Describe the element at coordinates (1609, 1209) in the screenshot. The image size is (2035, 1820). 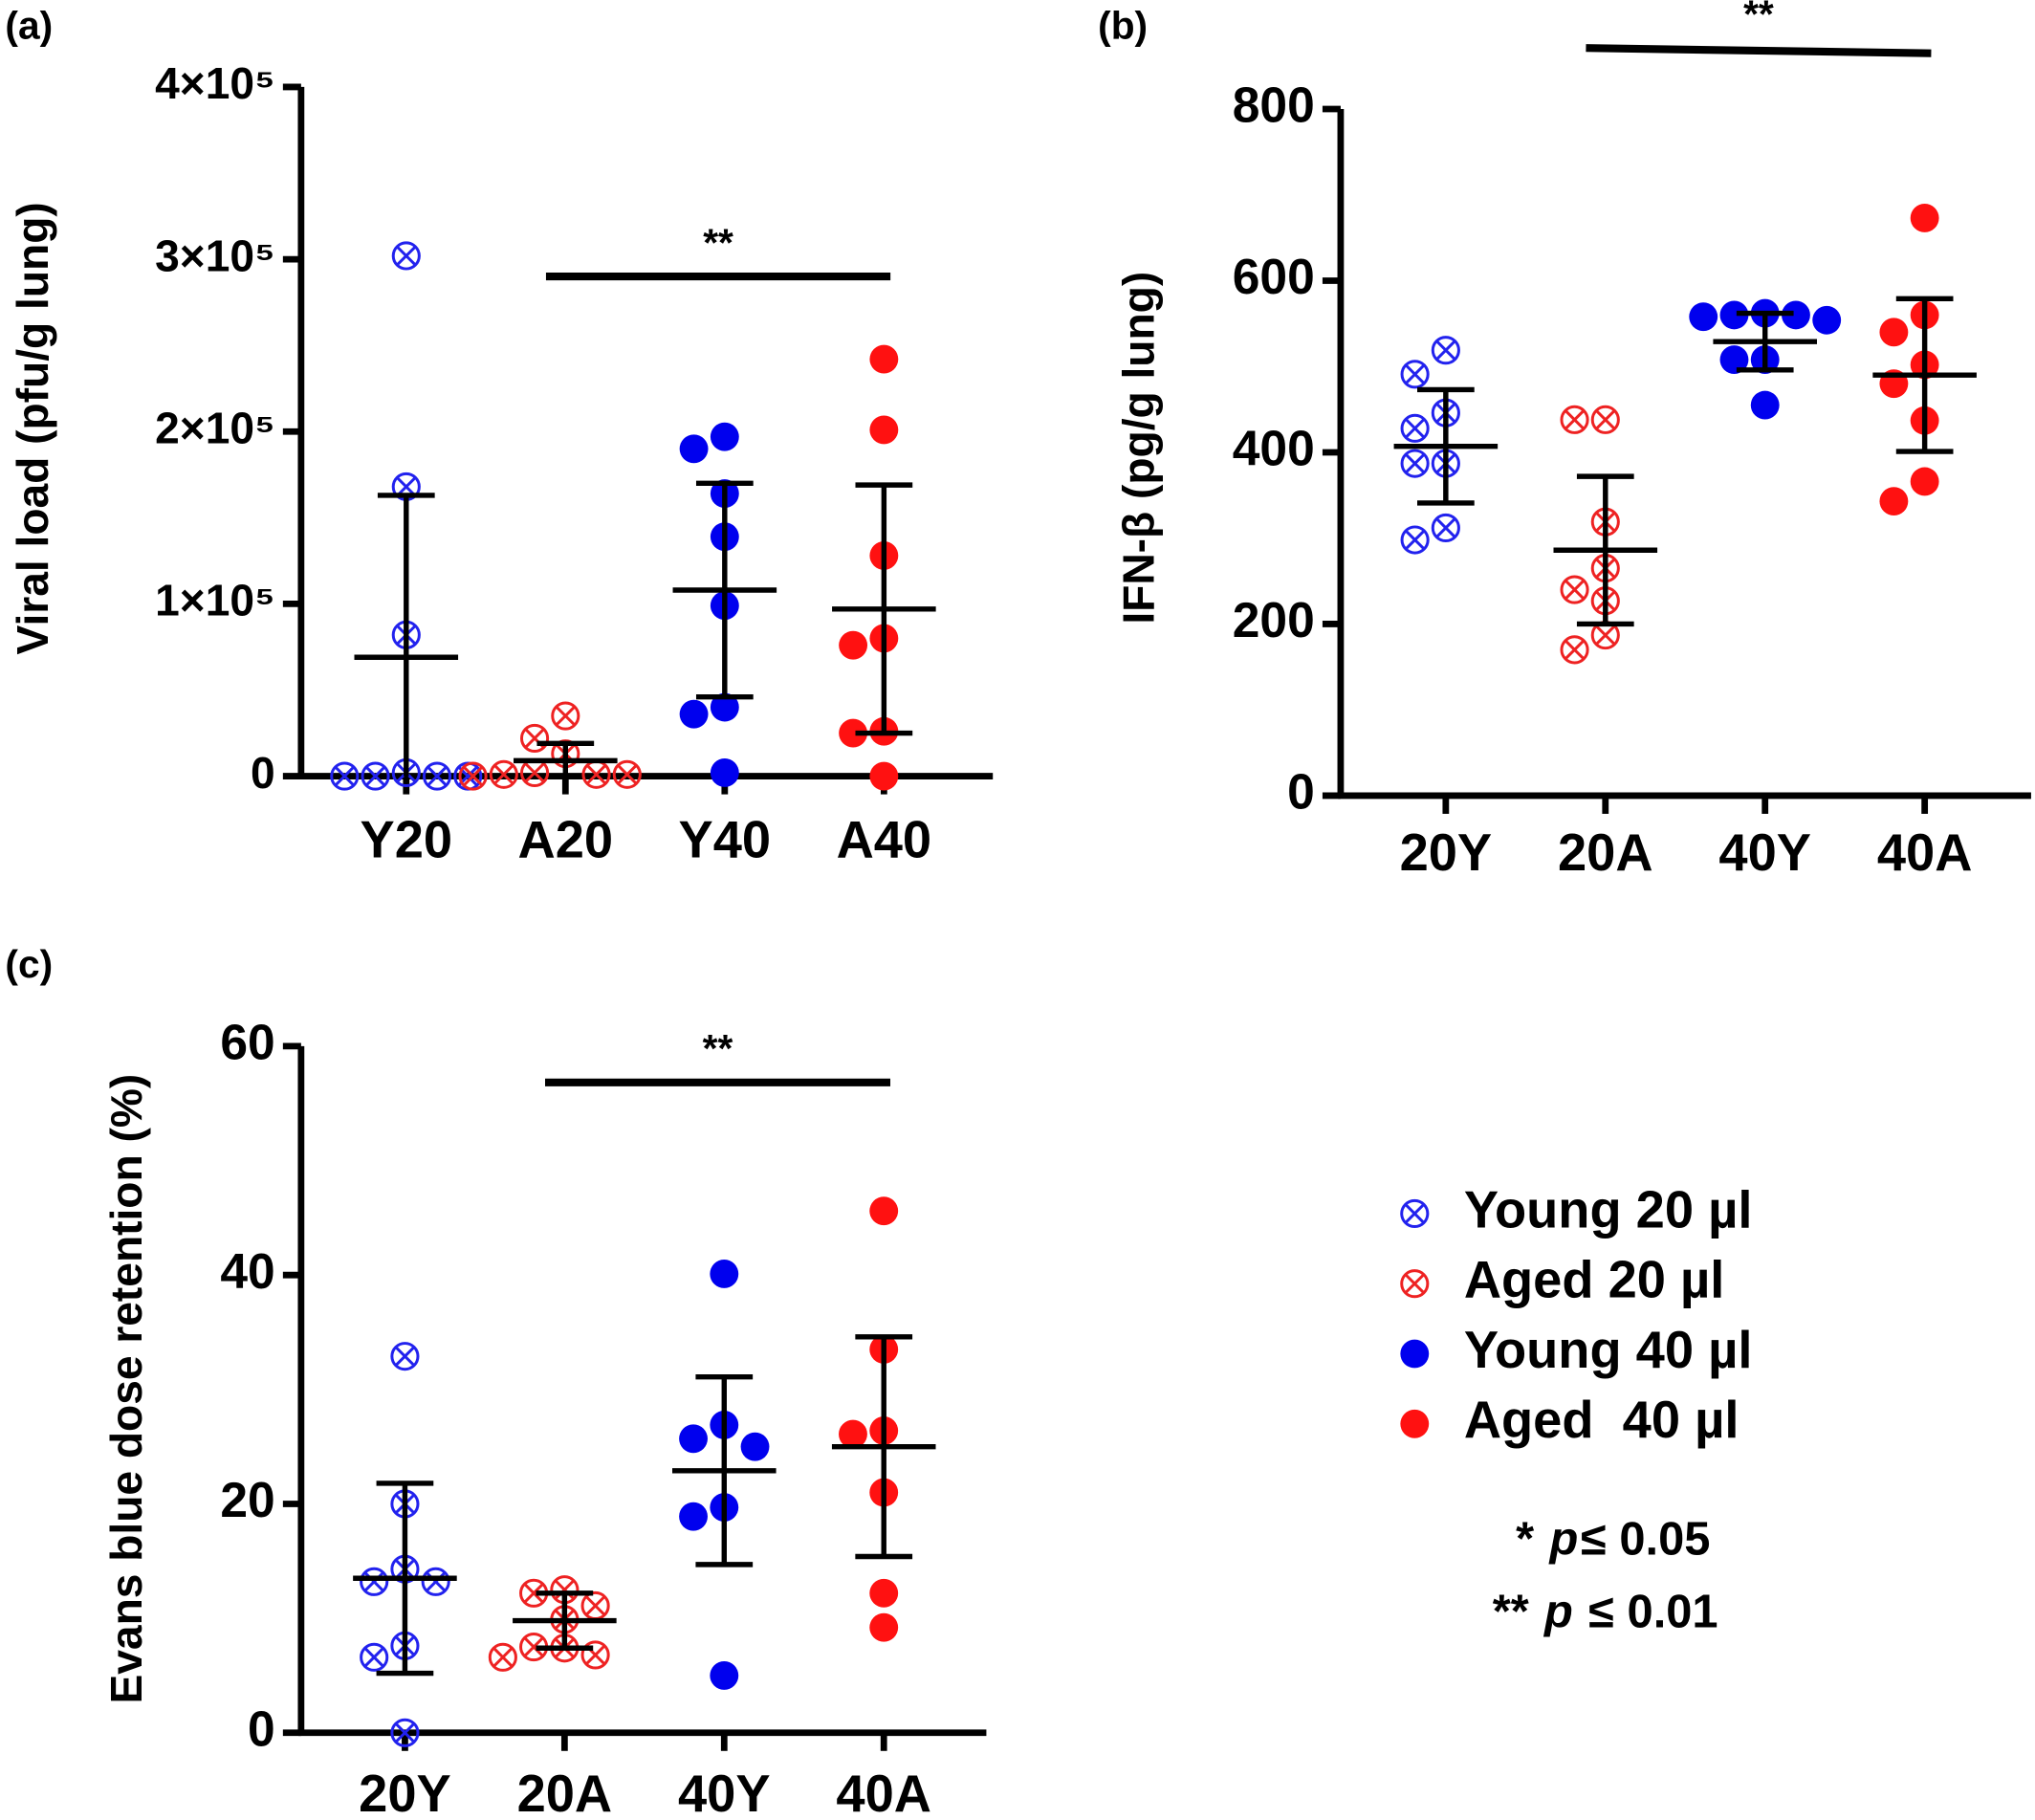
I see `legend-label: Young 20 µl` at that location.